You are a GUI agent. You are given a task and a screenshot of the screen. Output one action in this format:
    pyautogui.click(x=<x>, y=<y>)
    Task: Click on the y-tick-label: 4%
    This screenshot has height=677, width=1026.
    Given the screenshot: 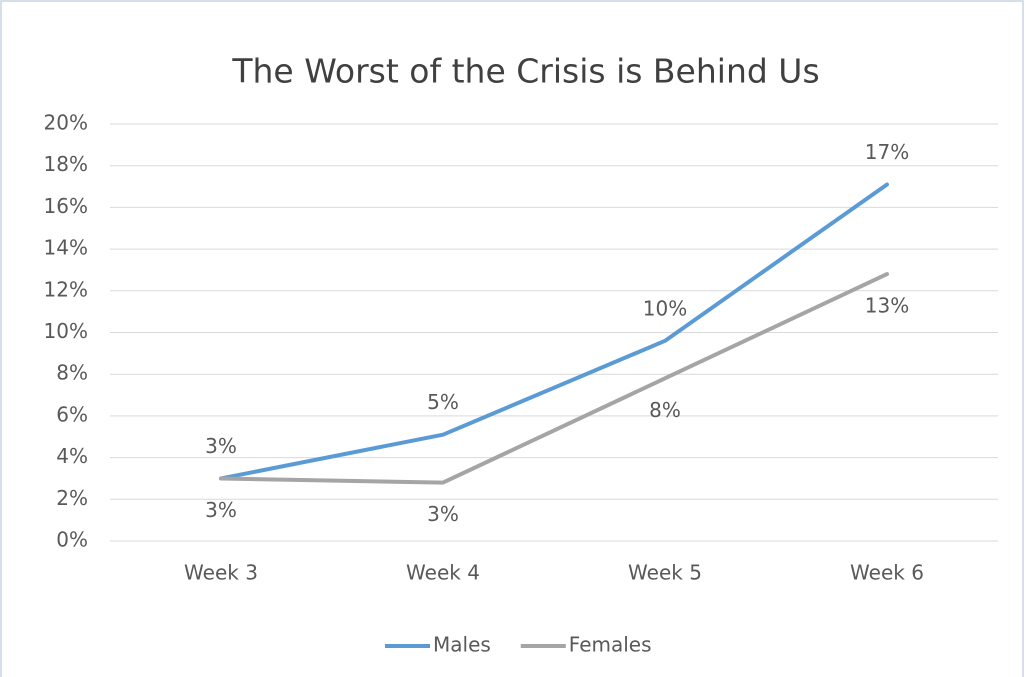 What is the action you would take?
    pyautogui.click(x=72, y=456)
    